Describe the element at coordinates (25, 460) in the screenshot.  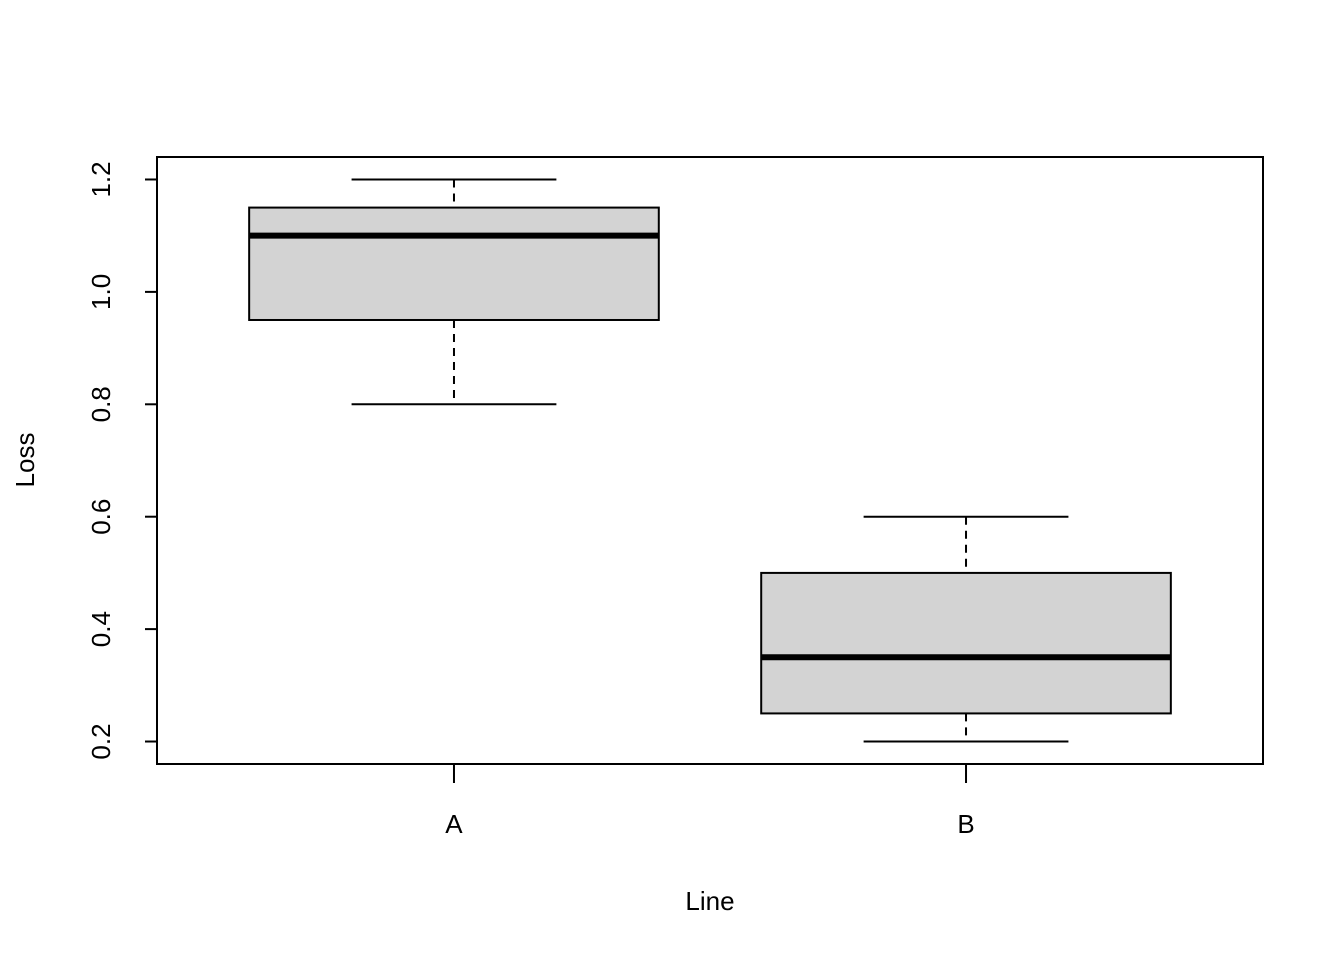
I see `y-axis-label: Loss` at that location.